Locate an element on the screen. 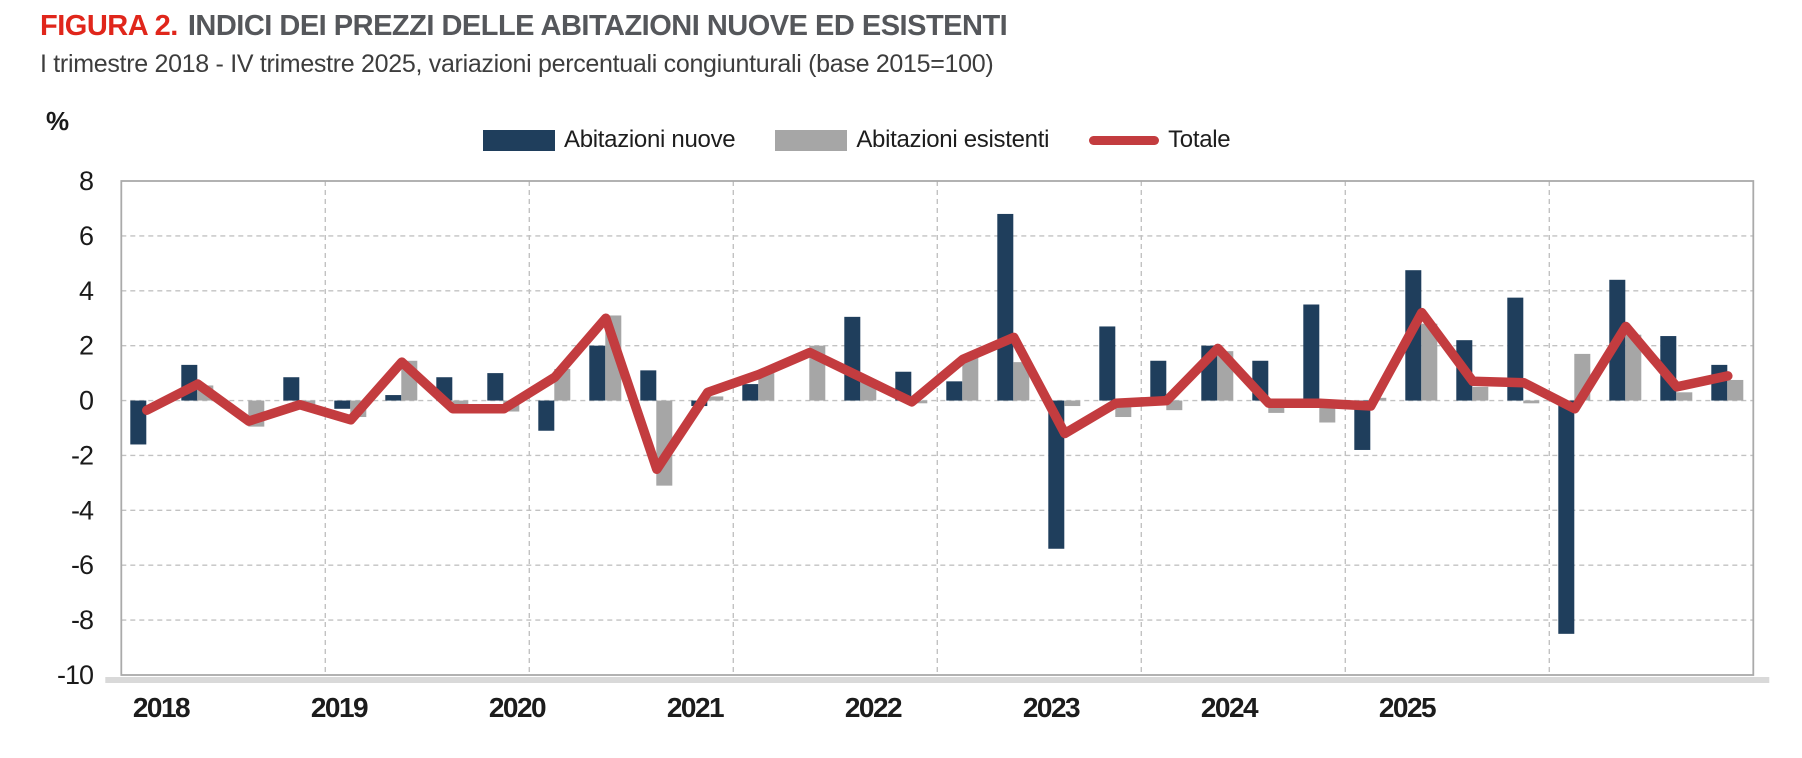 Image resolution: width=1802 pixels, height=758 pixels. bar-nuove-2019-T1 is located at coordinates (342, 404).